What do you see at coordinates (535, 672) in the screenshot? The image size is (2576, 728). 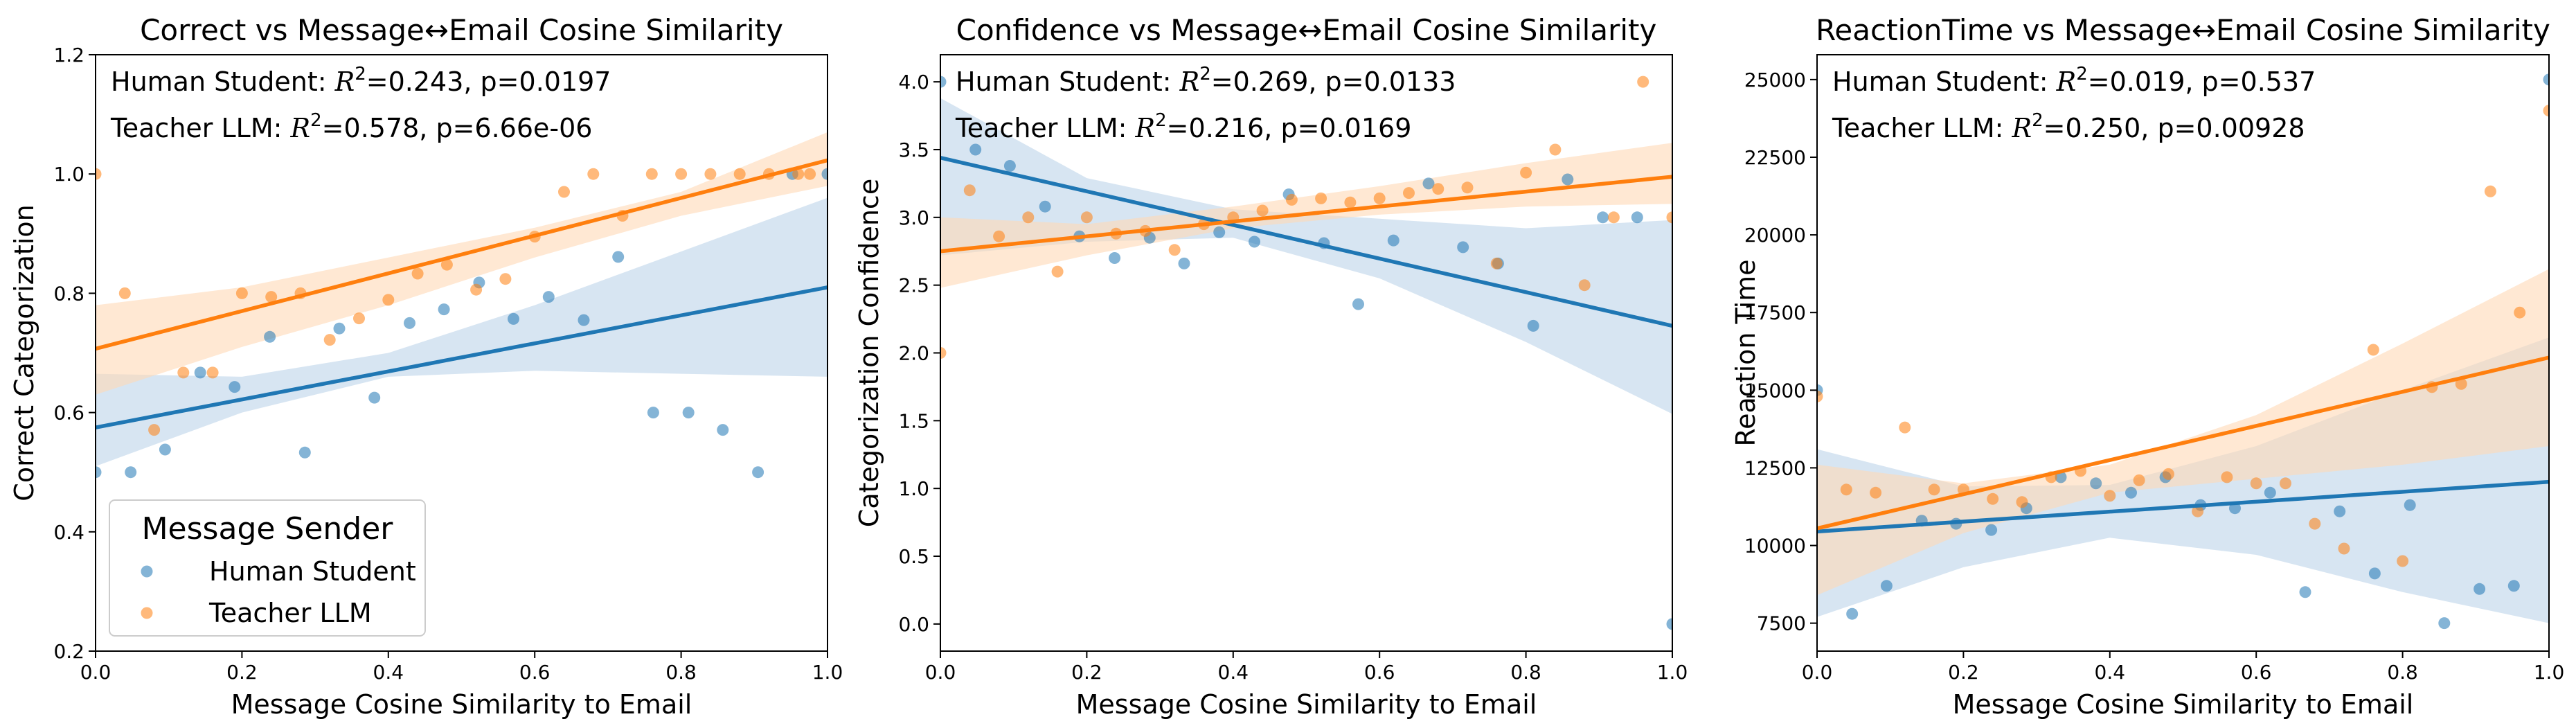 I see `x-tick-label: 0.6` at bounding box center [535, 672].